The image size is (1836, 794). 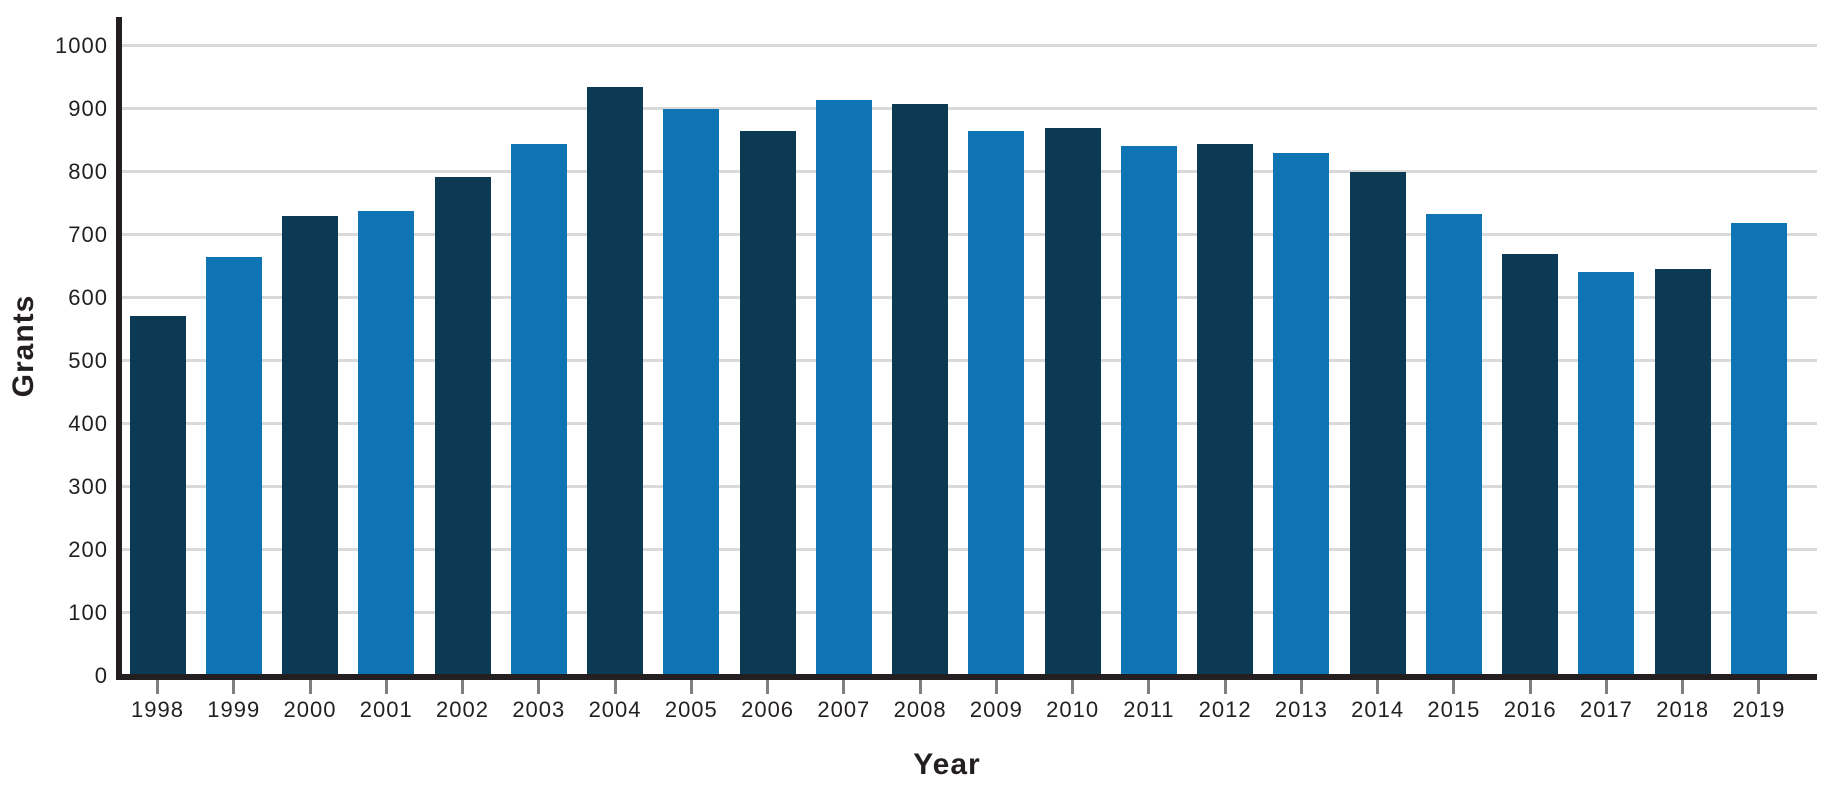 I want to click on bar-2006, so click(x=767, y=403).